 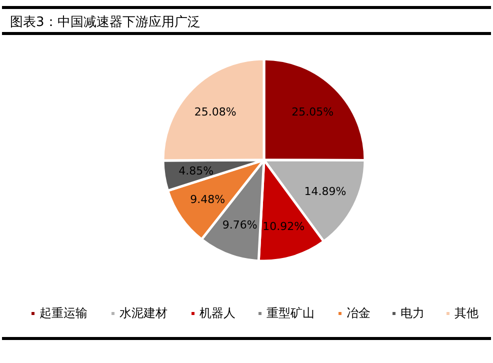 What do you see at coordinates (64, 313) in the screenshot?
I see `legend-label: 起重运输` at bounding box center [64, 313].